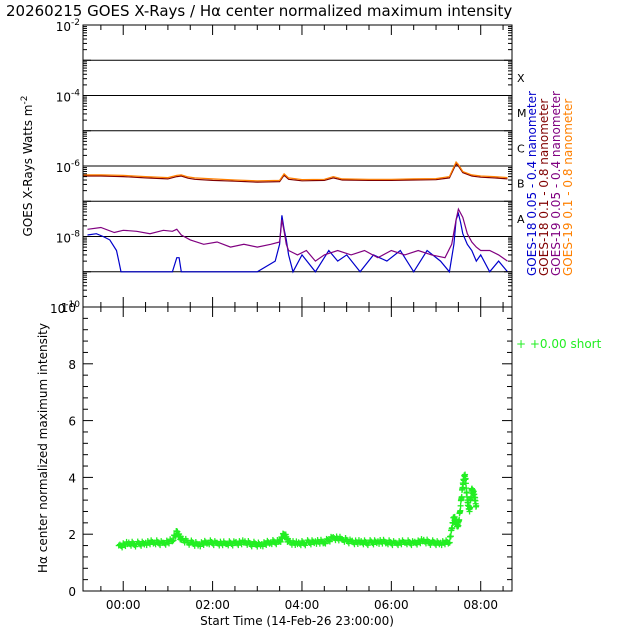 The image size is (640, 640). What do you see at coordinates (544, 187) in the screenshot?
I see `goes-legend-entry: GOES-18 0.1 - 0.8 nanometer` at bounding box center [544, 187].